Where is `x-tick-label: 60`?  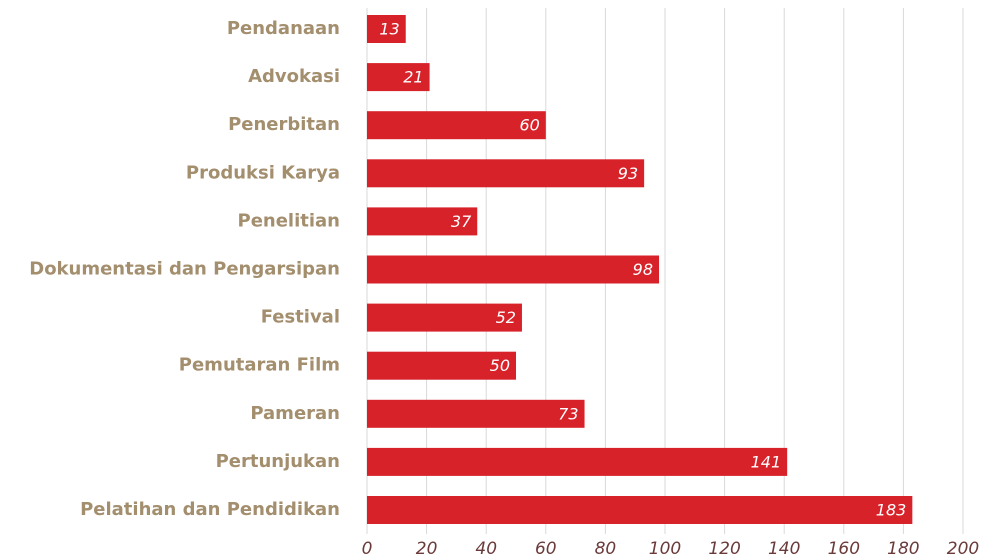
x-tick-label: 60 is located at coordinates (546, 549).